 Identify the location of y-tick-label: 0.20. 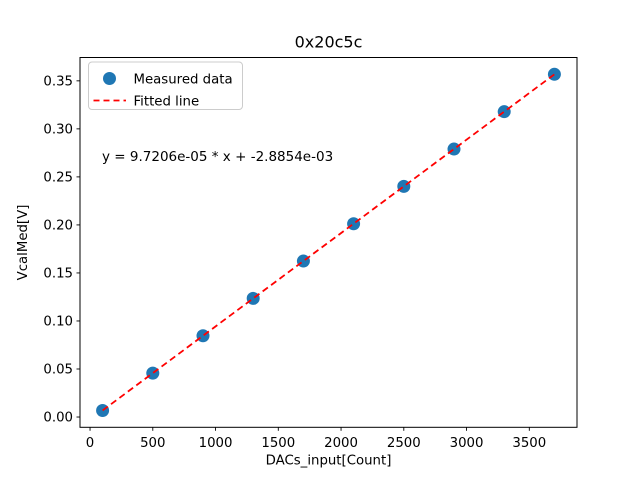
(58, 226).